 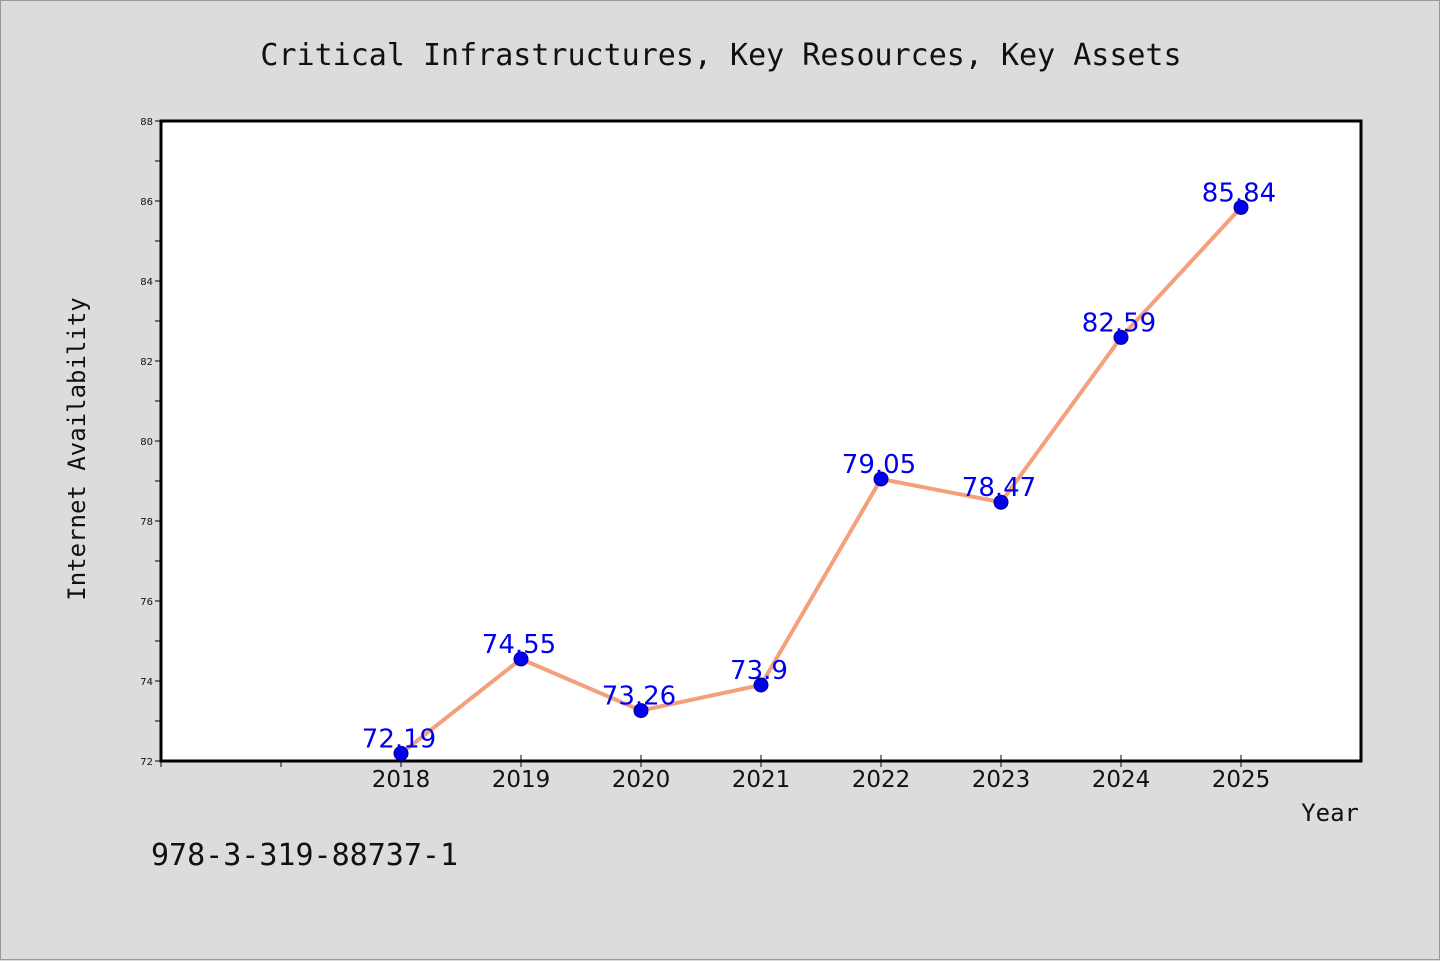 What do you see at coordinates (401, 780) in the screenshot?
I see `x-tick-label: 2018` at bounding box center [401, 780].